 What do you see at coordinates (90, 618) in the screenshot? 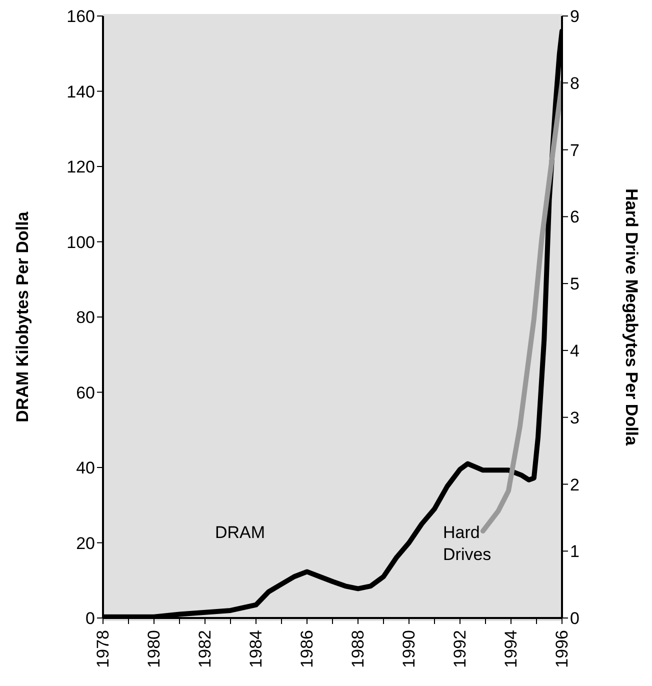
I see `y-tick-label: 0` at bounding box center [90, 618].